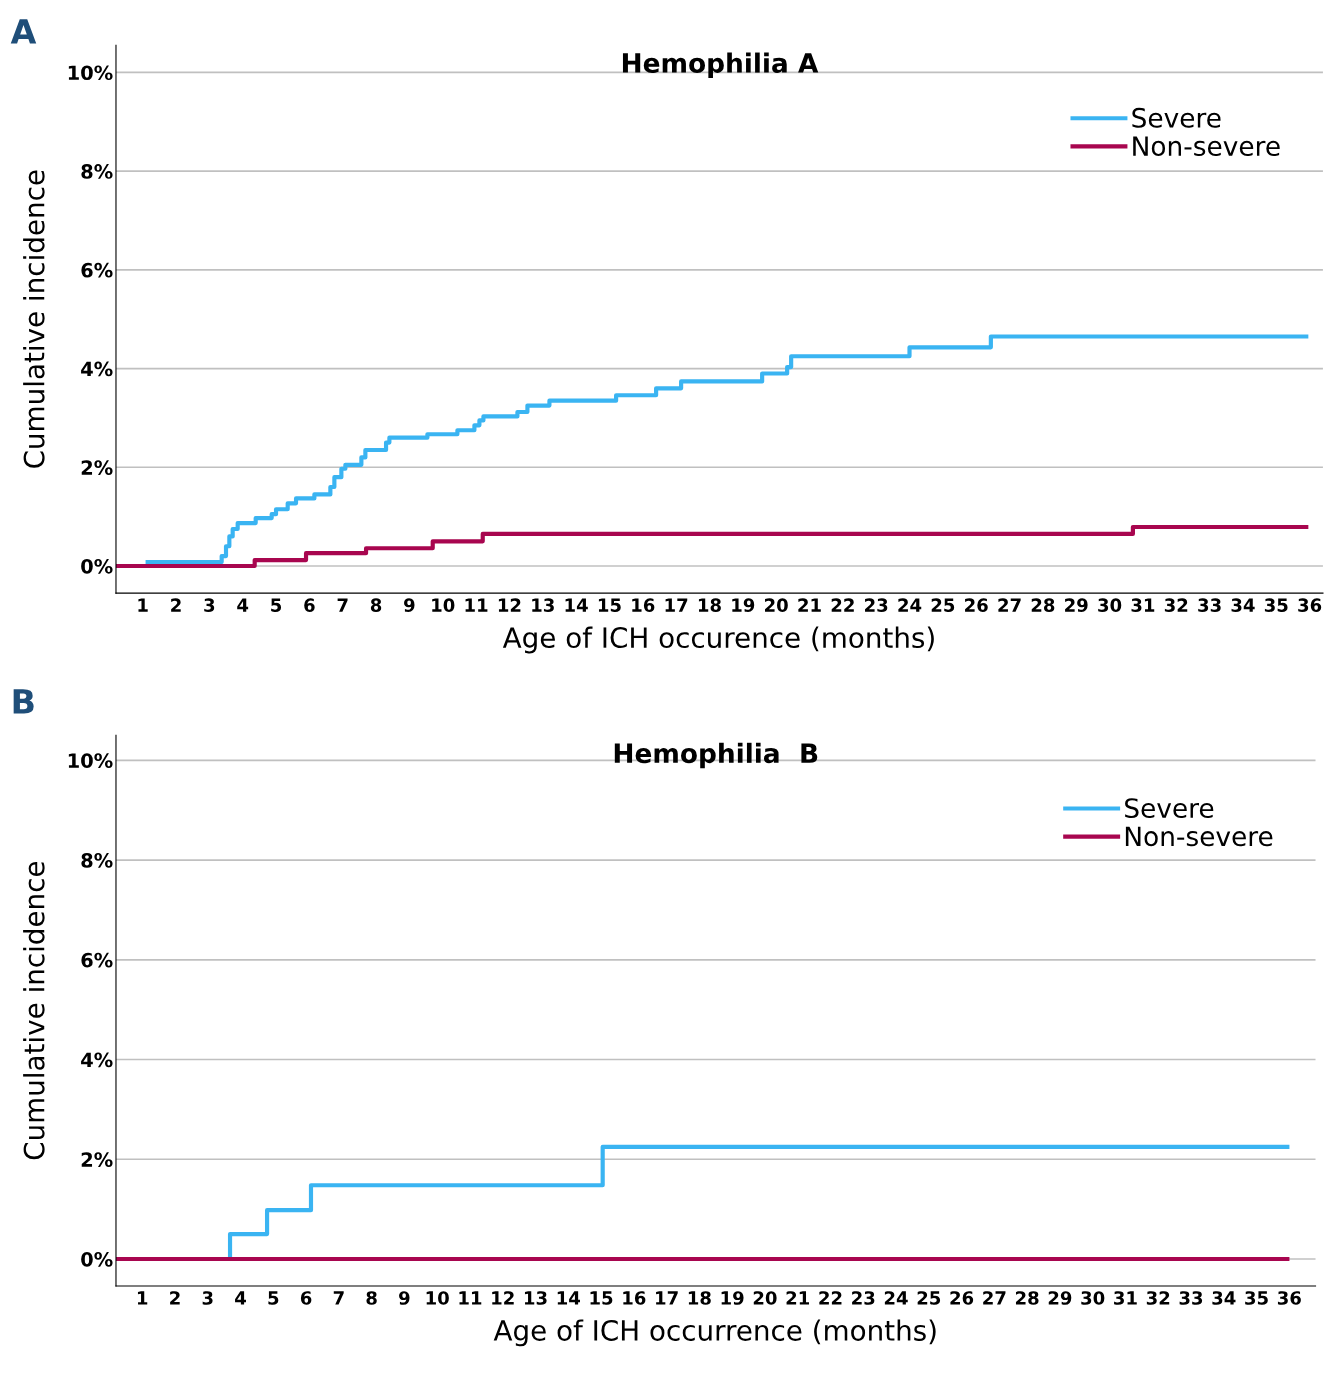 This screenshot has height=1373, width=1324. I want to click on x-axis-title: Age of ICH occurrence (months), so click(714, 1333).